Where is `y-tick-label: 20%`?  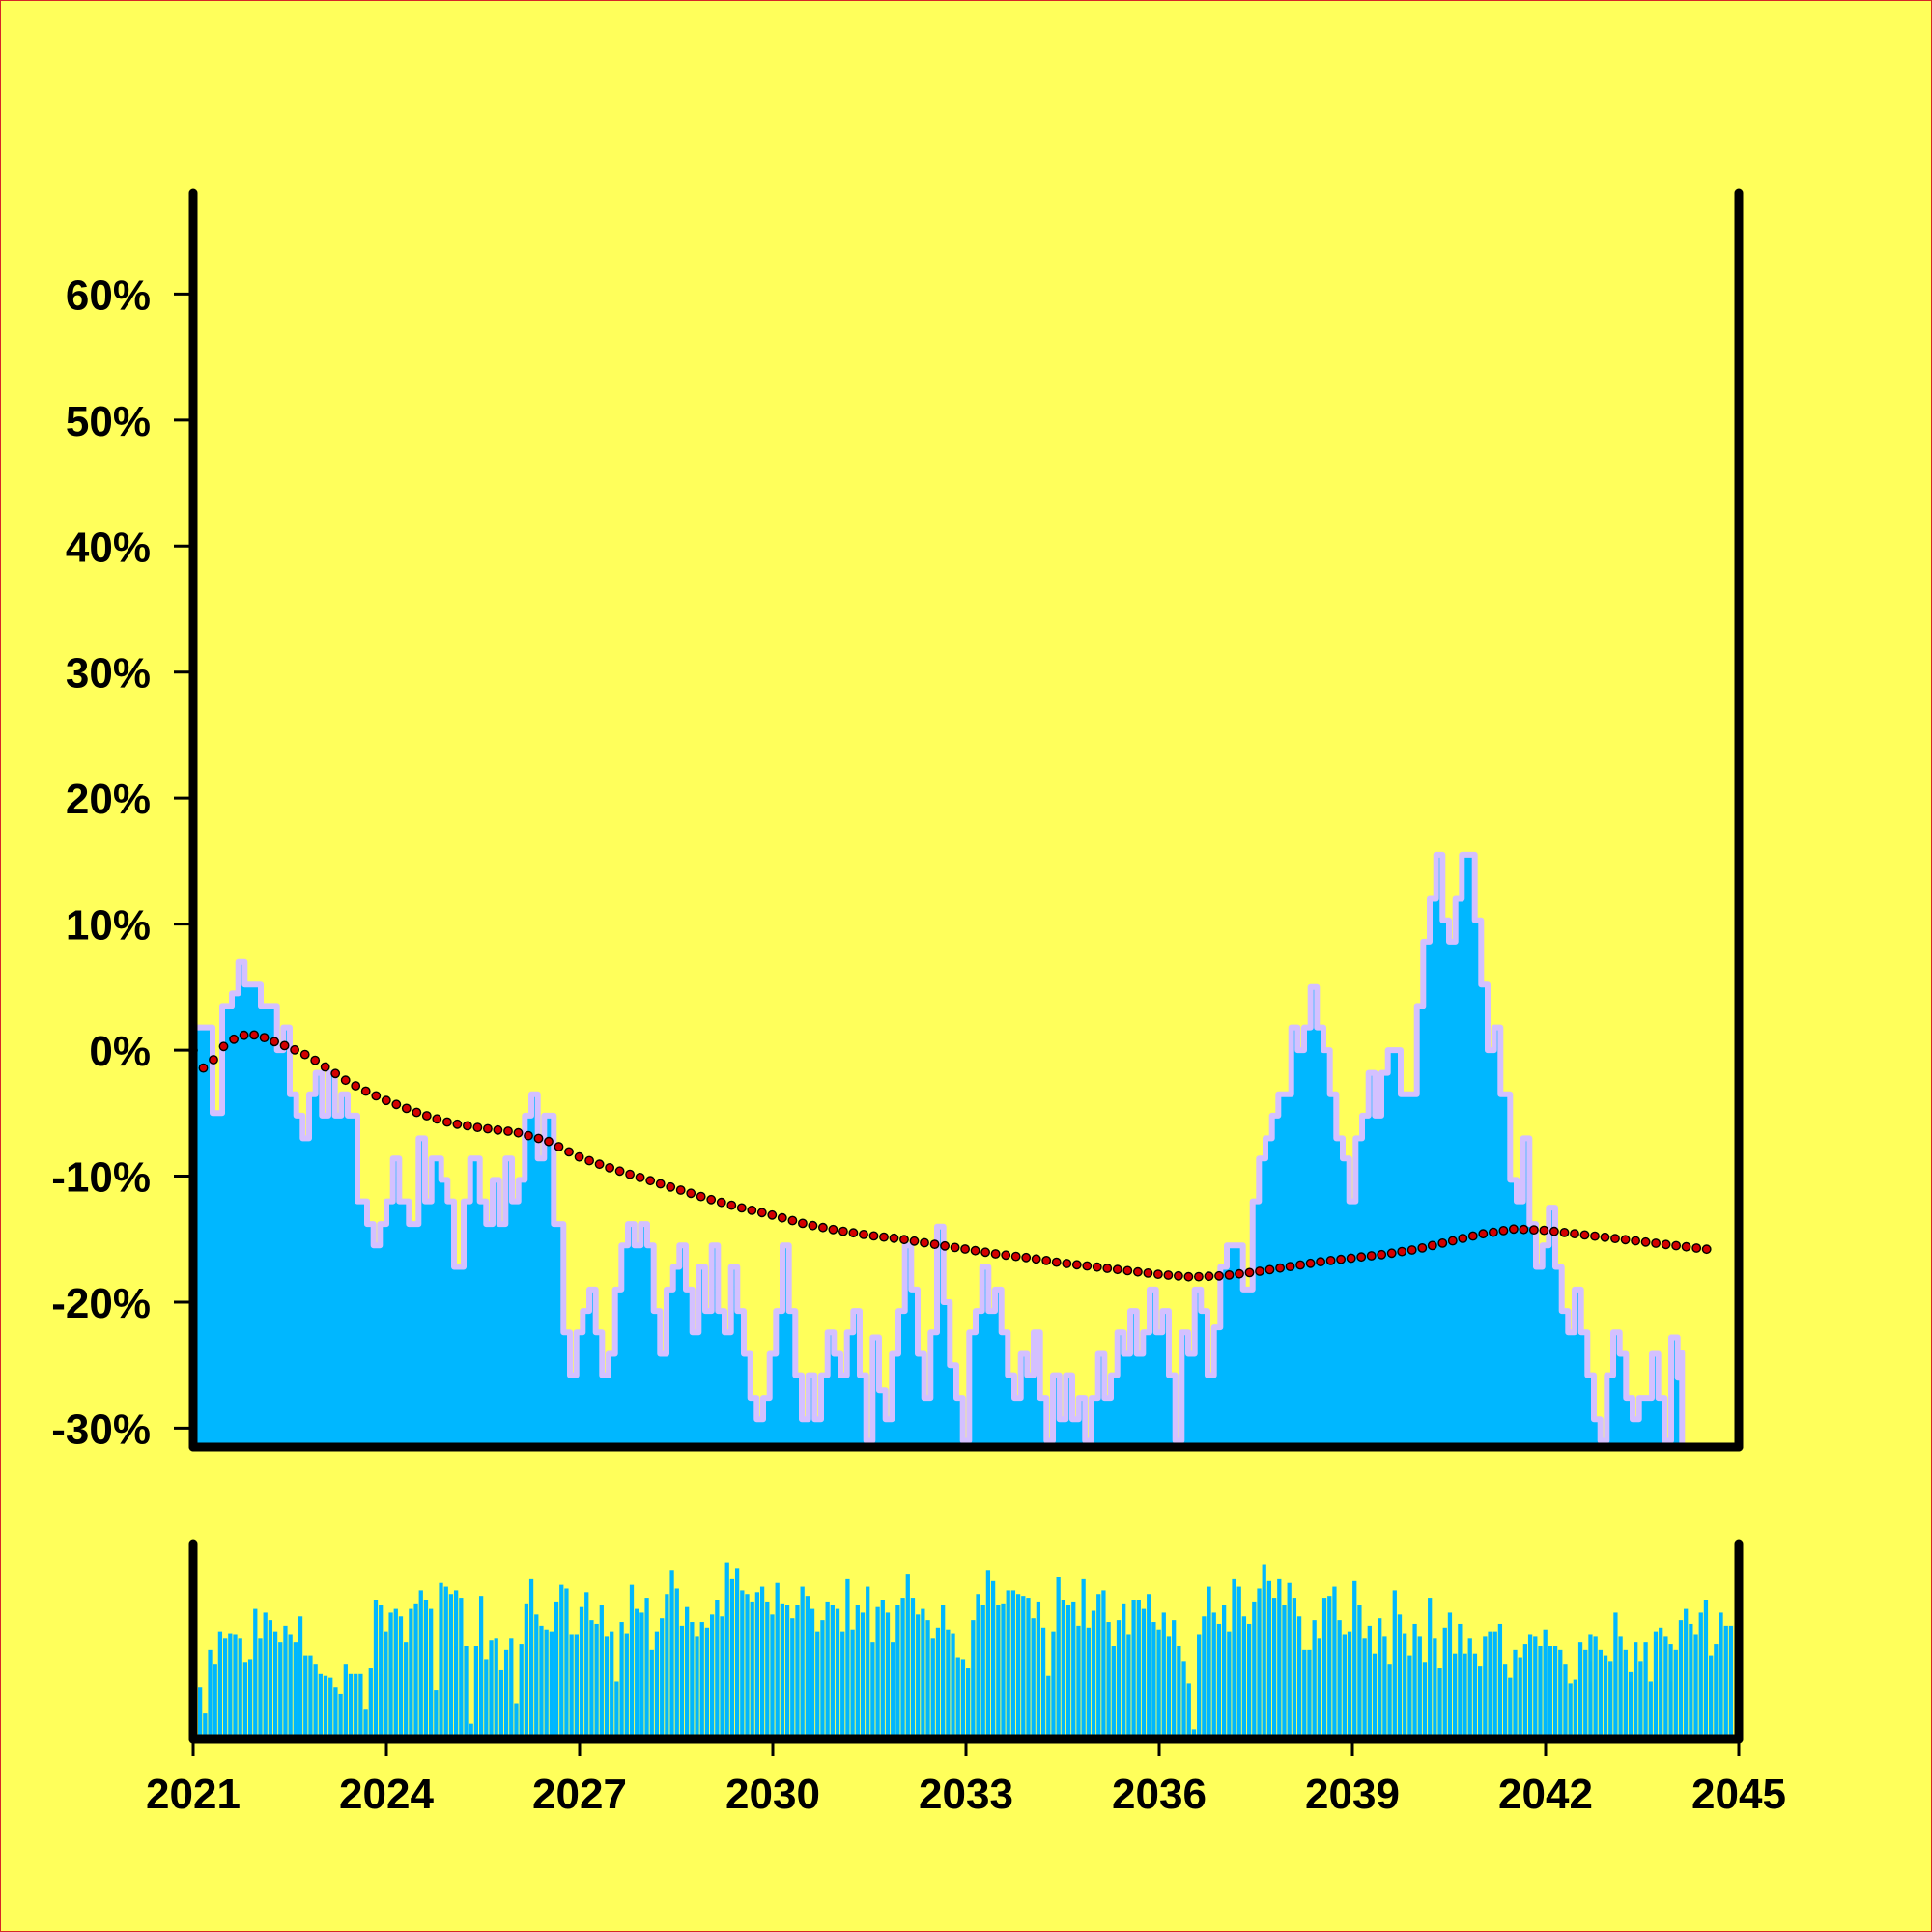 y-tick-label: 20% is located at coordinates (108, 799).